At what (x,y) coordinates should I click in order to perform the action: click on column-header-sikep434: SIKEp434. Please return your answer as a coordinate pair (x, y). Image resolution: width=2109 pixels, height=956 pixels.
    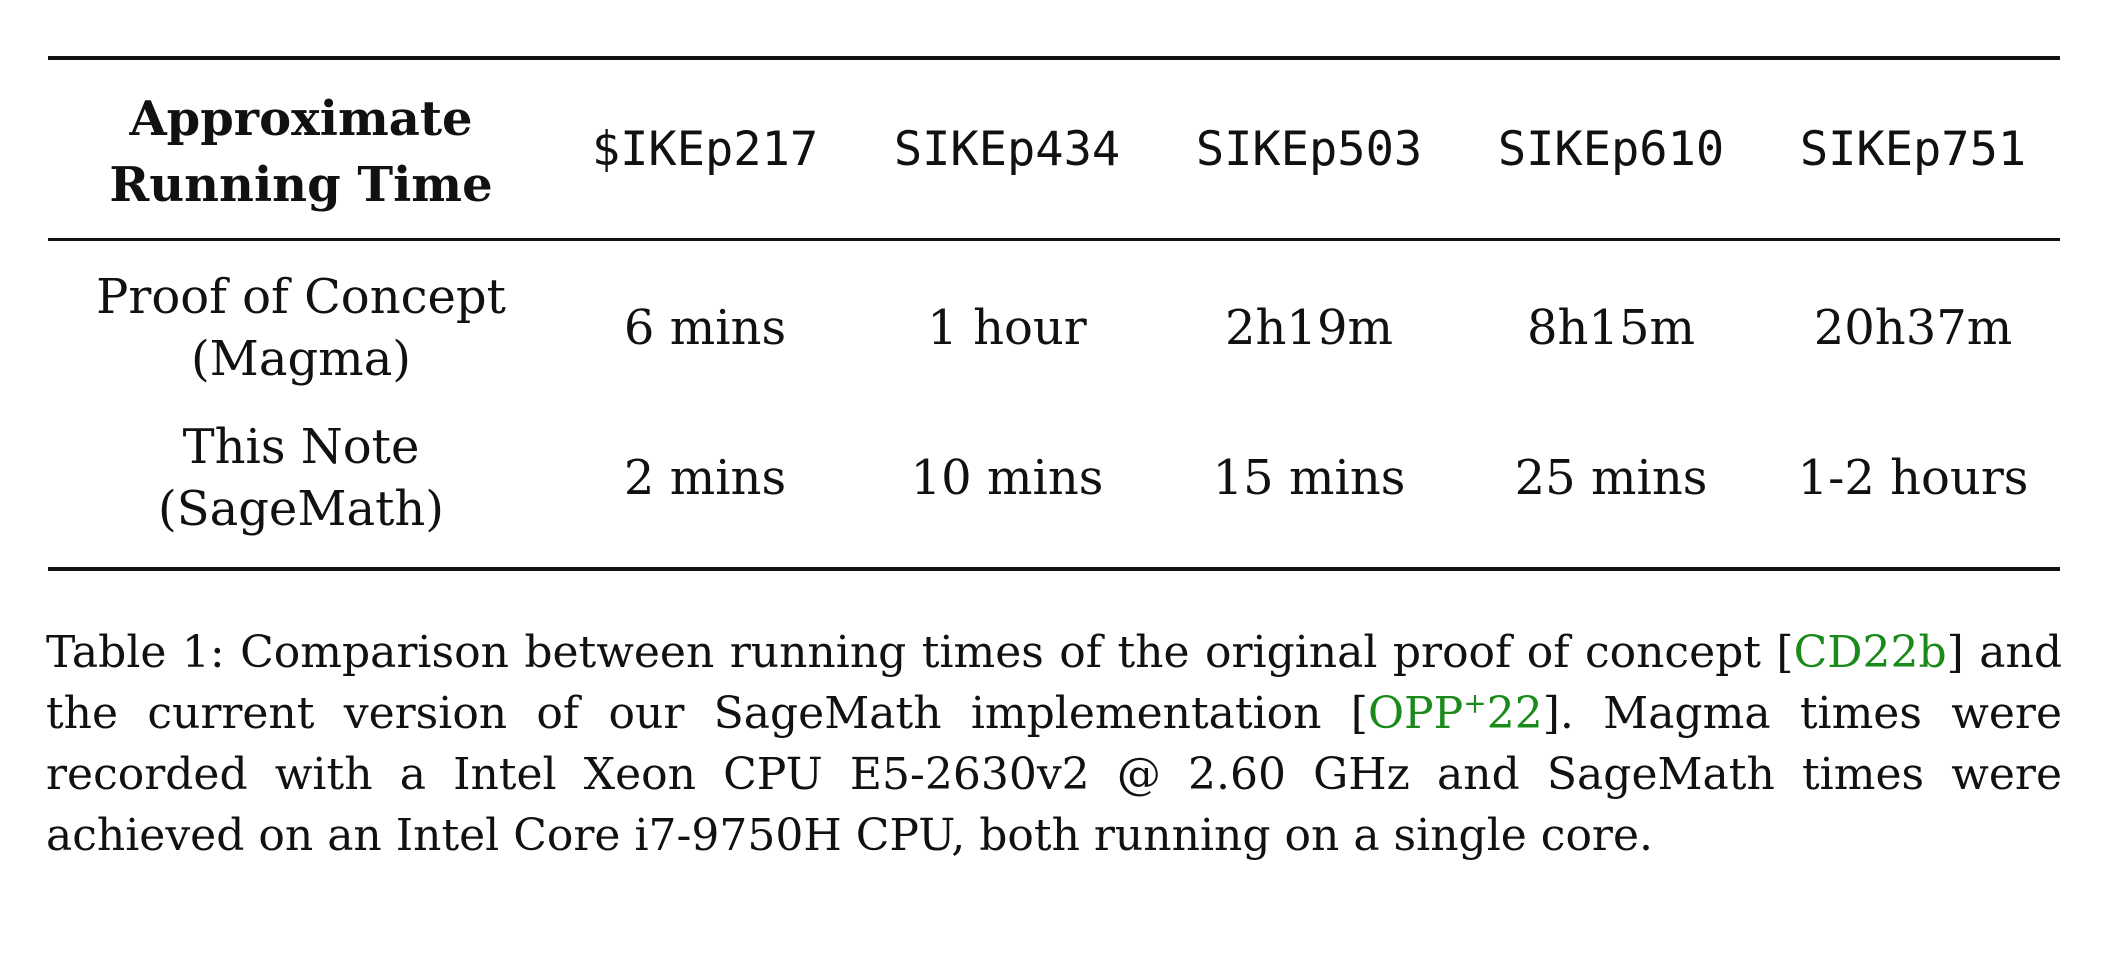
    Looking at the image, I should click on (1007, 149).